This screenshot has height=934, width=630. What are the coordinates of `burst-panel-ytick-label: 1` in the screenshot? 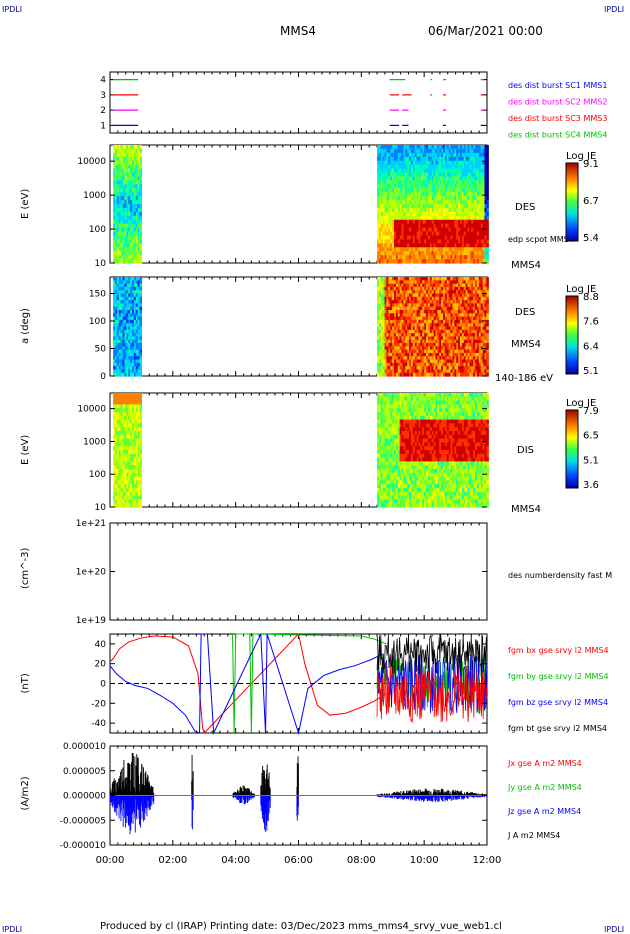 It's located at (103, 126).